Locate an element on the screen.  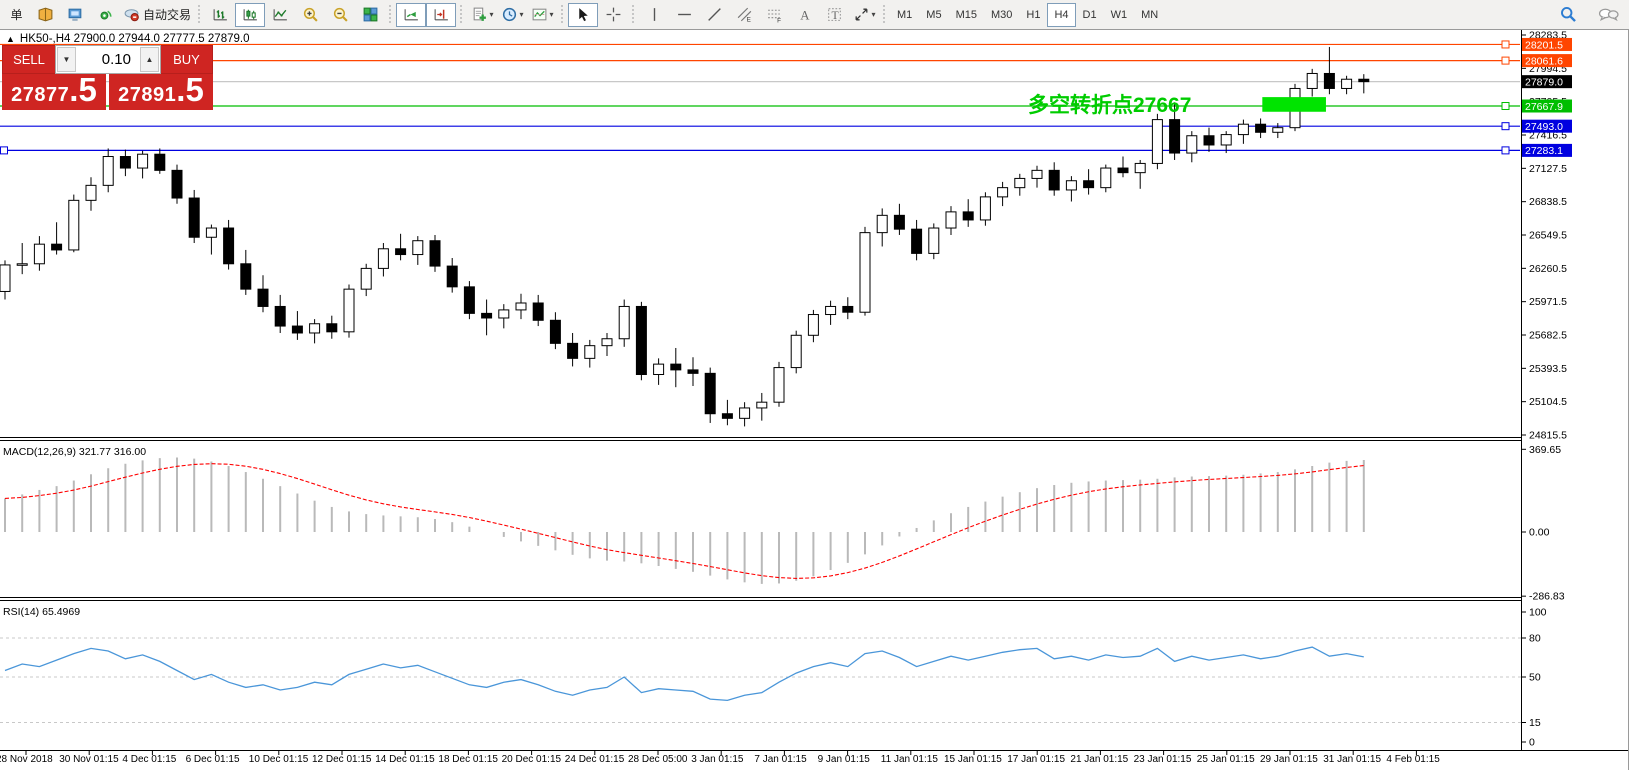
signals-button is located at coordinates (105, 15).